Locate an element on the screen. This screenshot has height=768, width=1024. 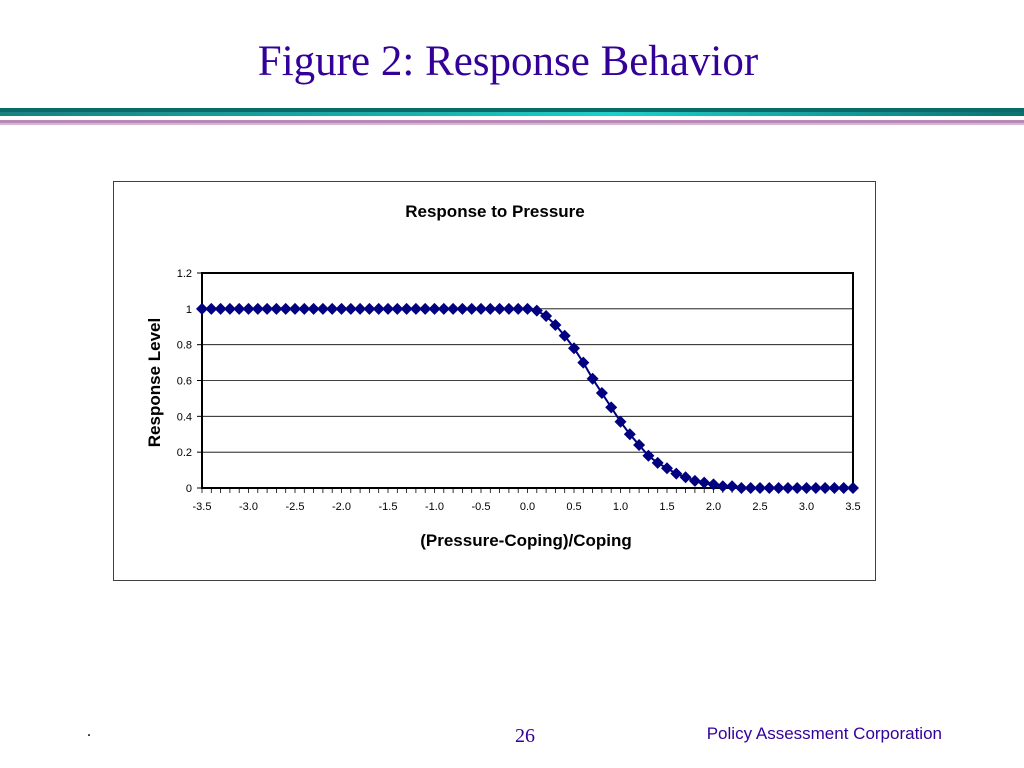
y-tick-label: 1.2 is located at coordinates (184, 274).